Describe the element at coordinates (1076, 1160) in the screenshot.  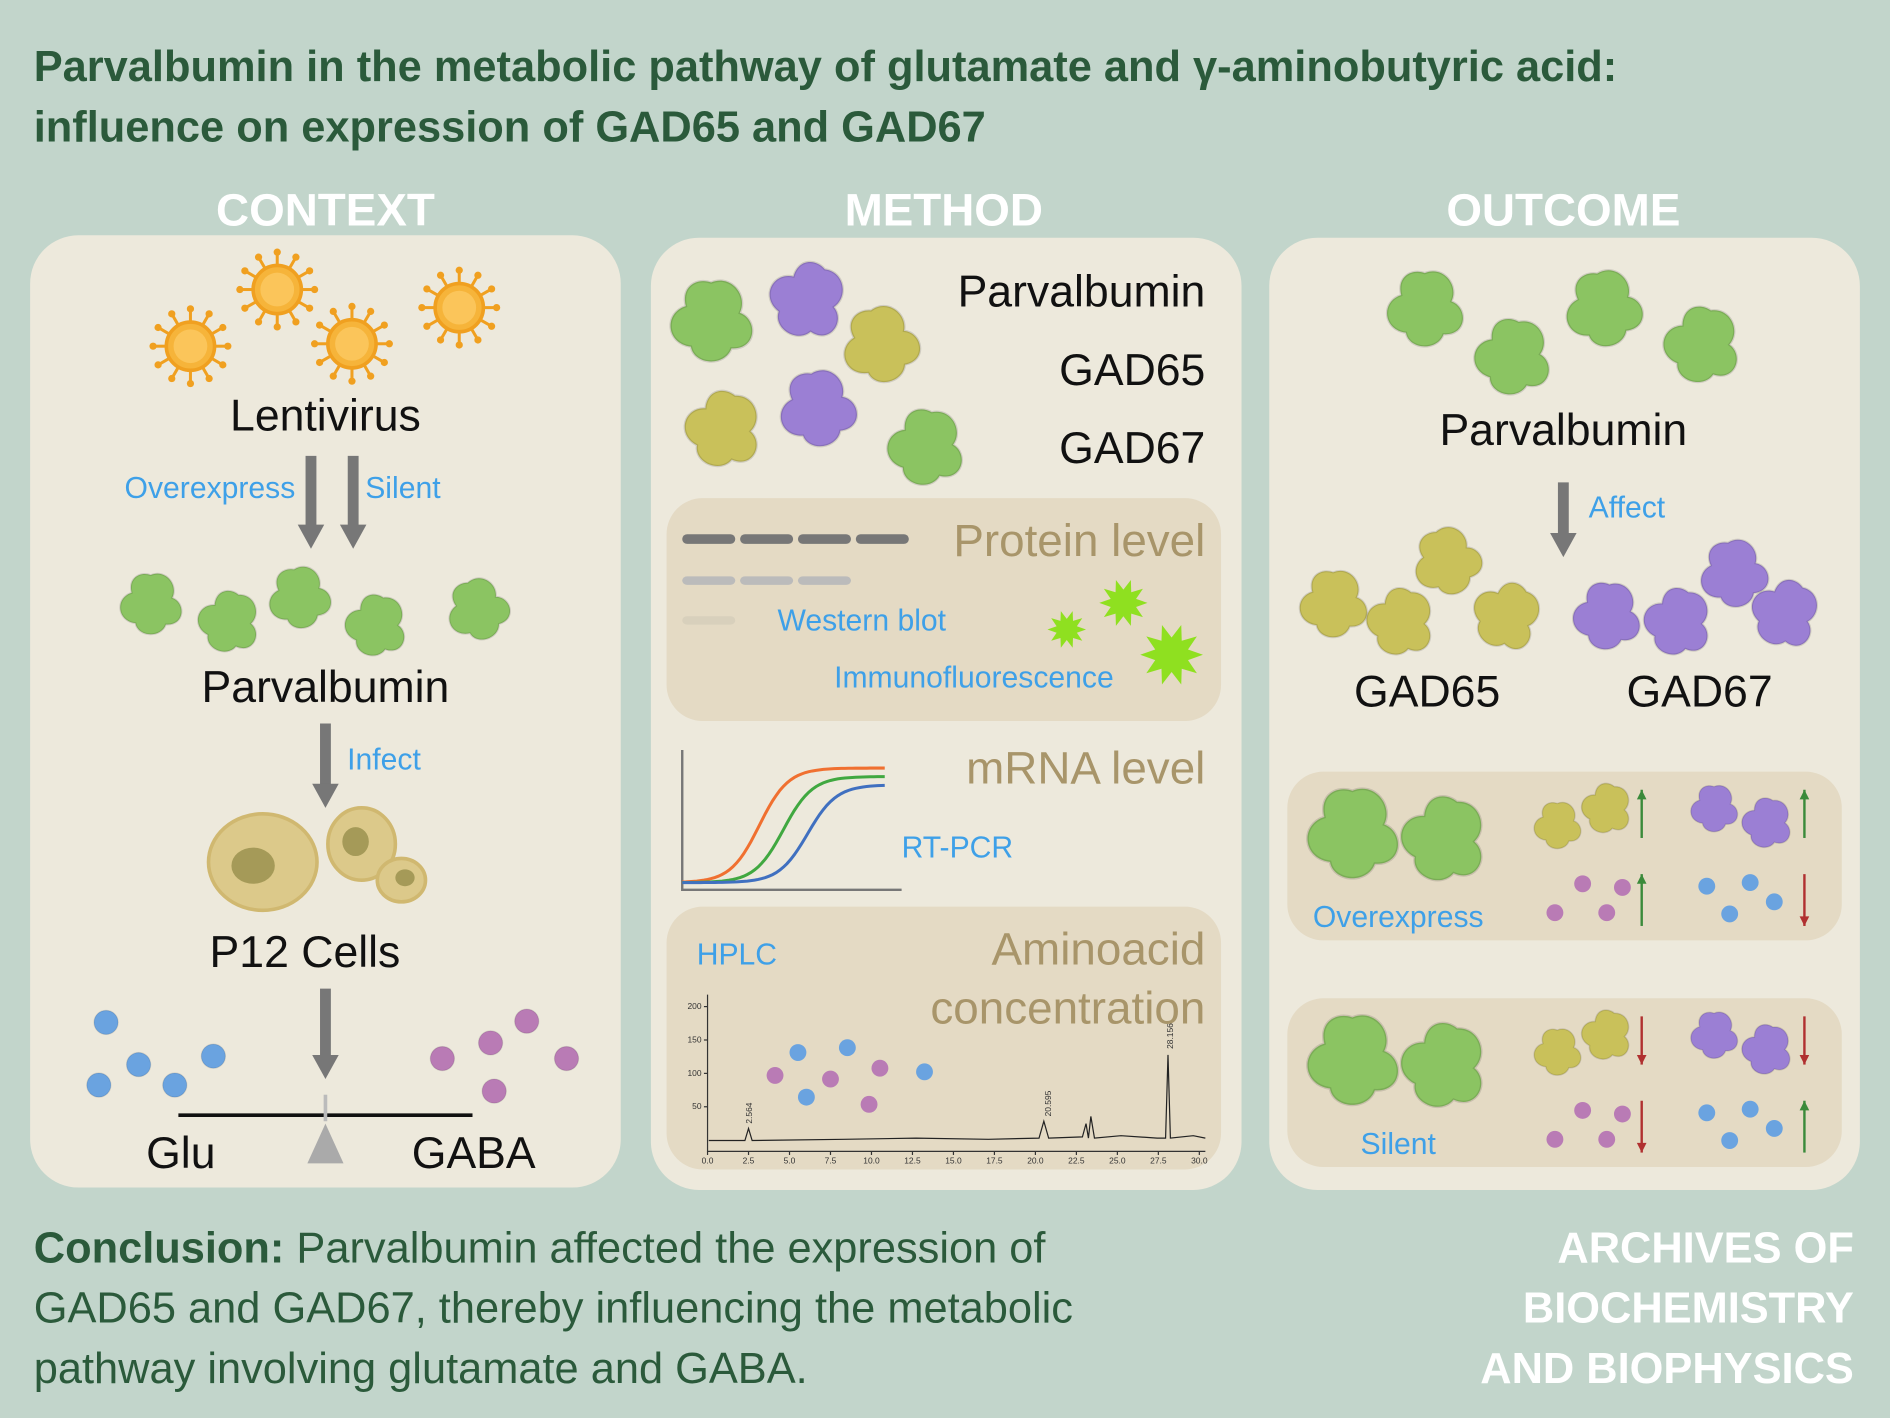
I see `tick-label: 22.5` at that location.